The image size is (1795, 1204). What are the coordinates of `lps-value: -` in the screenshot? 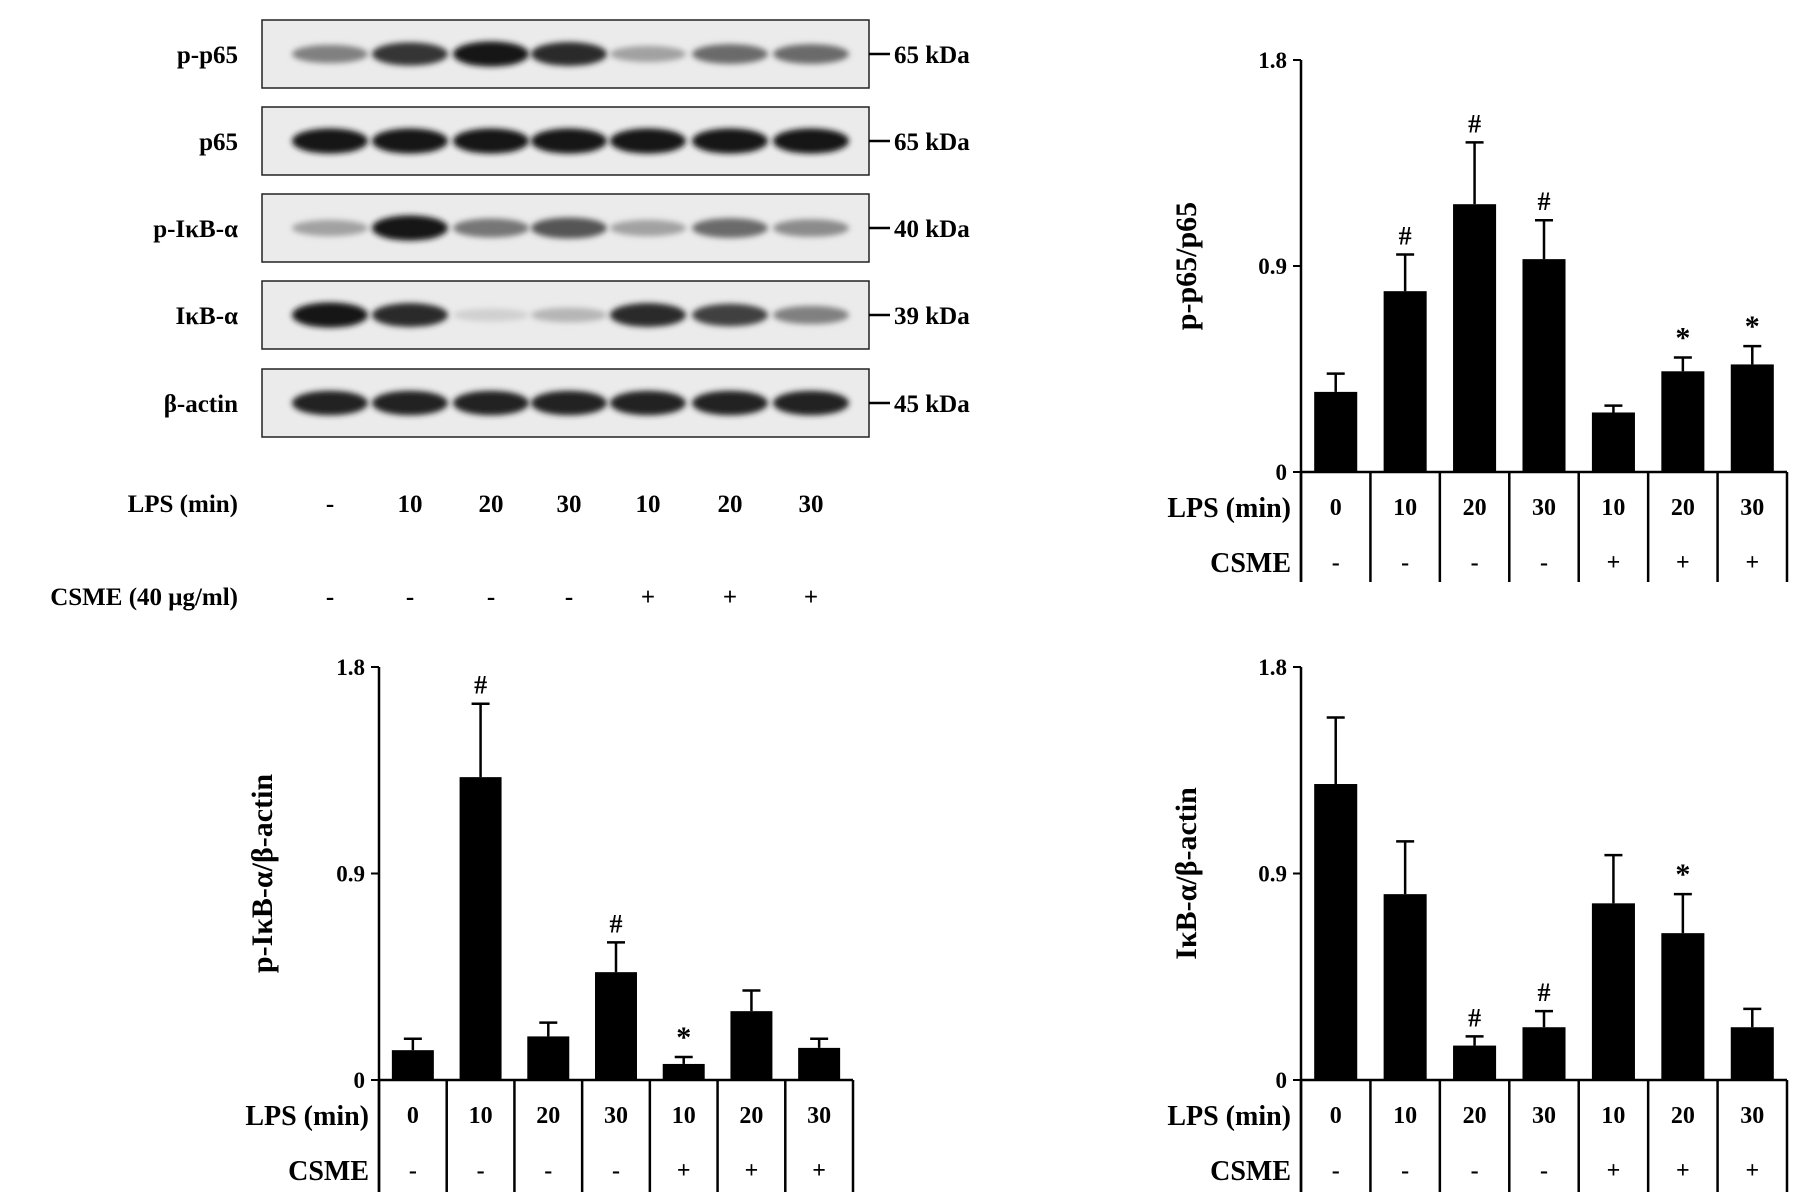 It's located at (330, 504).